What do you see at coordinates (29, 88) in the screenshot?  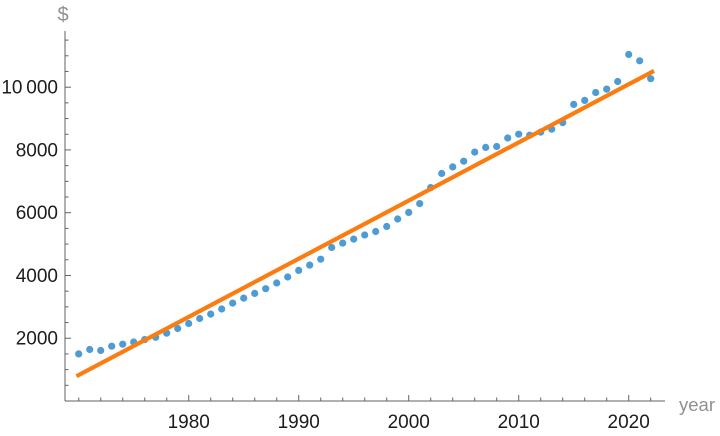 I see `y-tick-label: 10 000` at bounding box center [29, 88].